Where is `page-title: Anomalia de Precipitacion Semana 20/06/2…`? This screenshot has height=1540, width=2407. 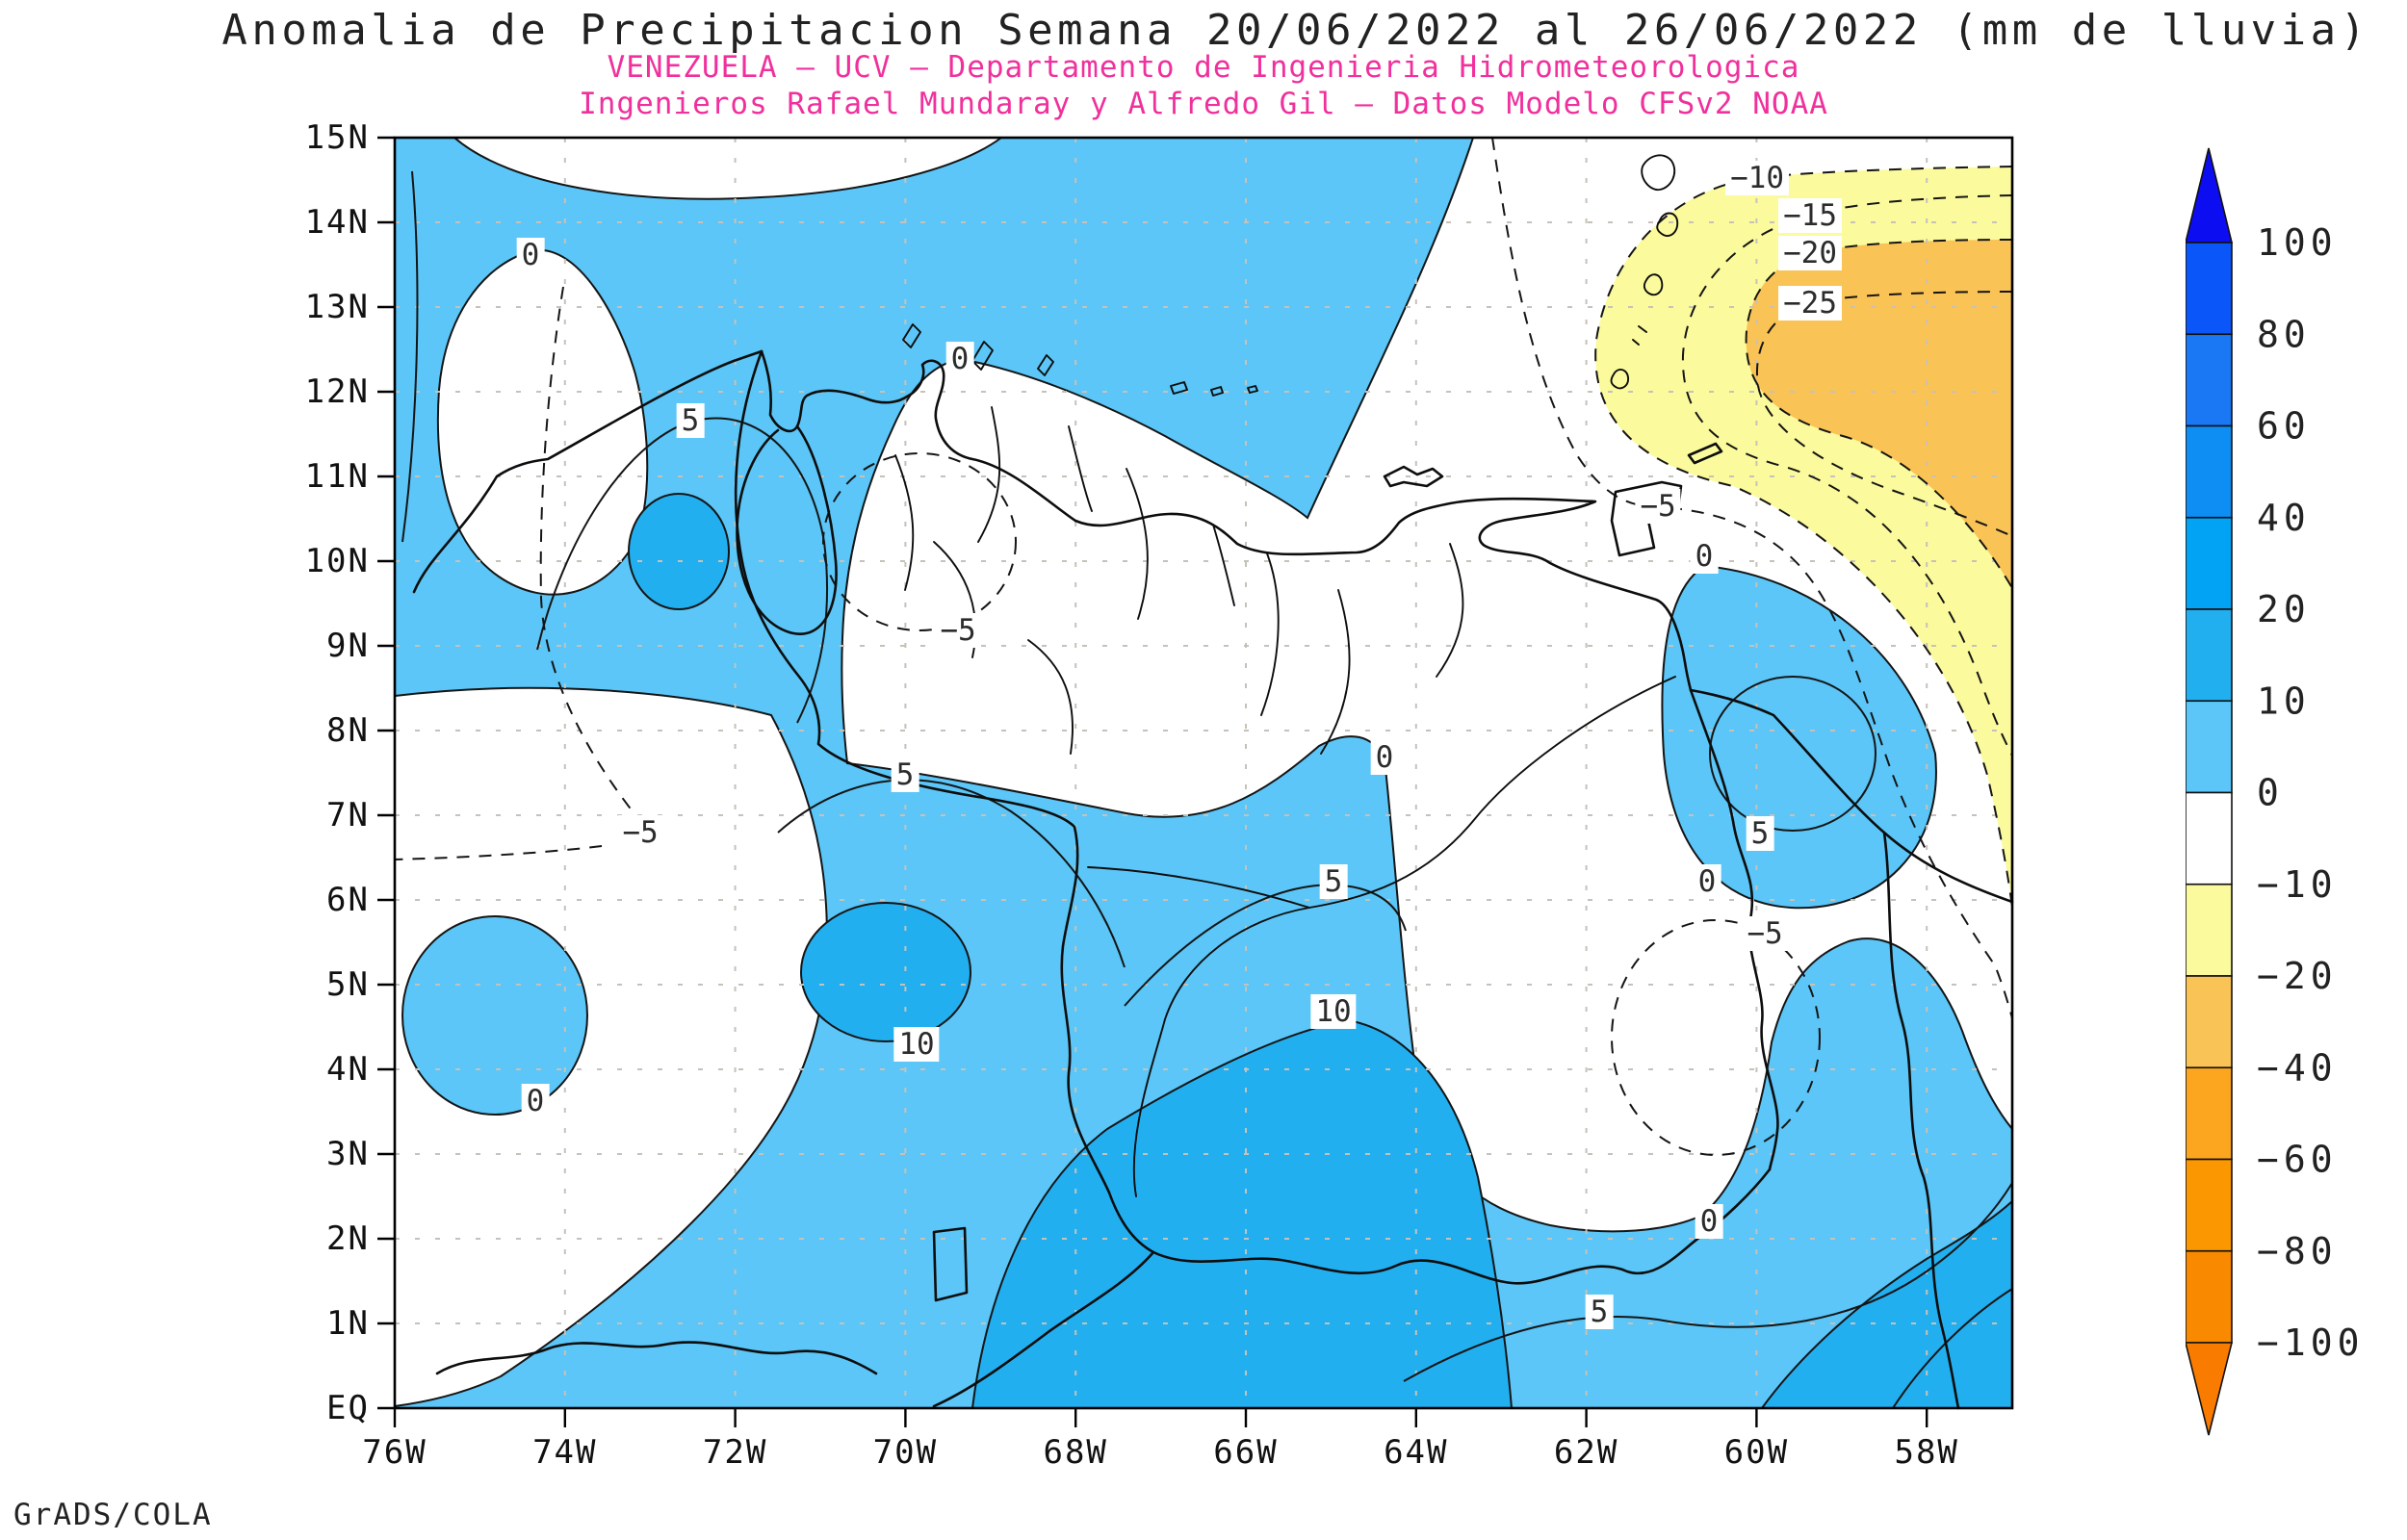
page-title: Anomalia de Precipitacion Semana 20/06/2… is located at coordinates (1295, 30).